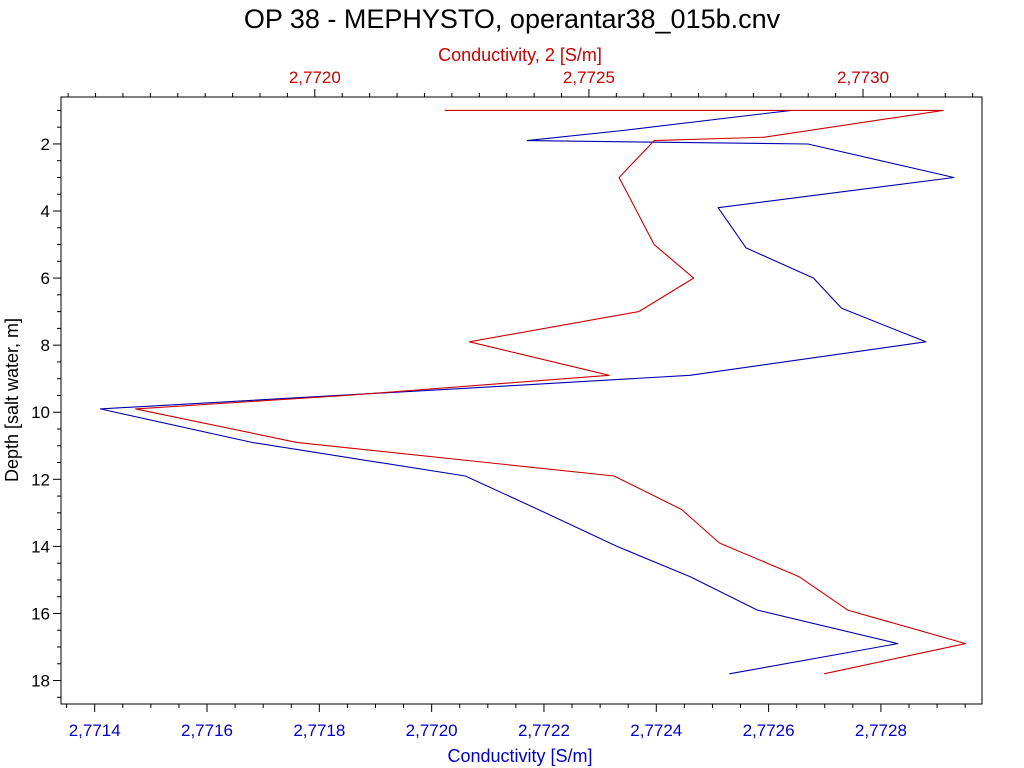 Image resolution: width=1024 pixels, height=768 pixels. What do you see at coordinates (45, 144) in the screenshot?
I see `y-tick-label: 2` at bounding box center [45, 144].